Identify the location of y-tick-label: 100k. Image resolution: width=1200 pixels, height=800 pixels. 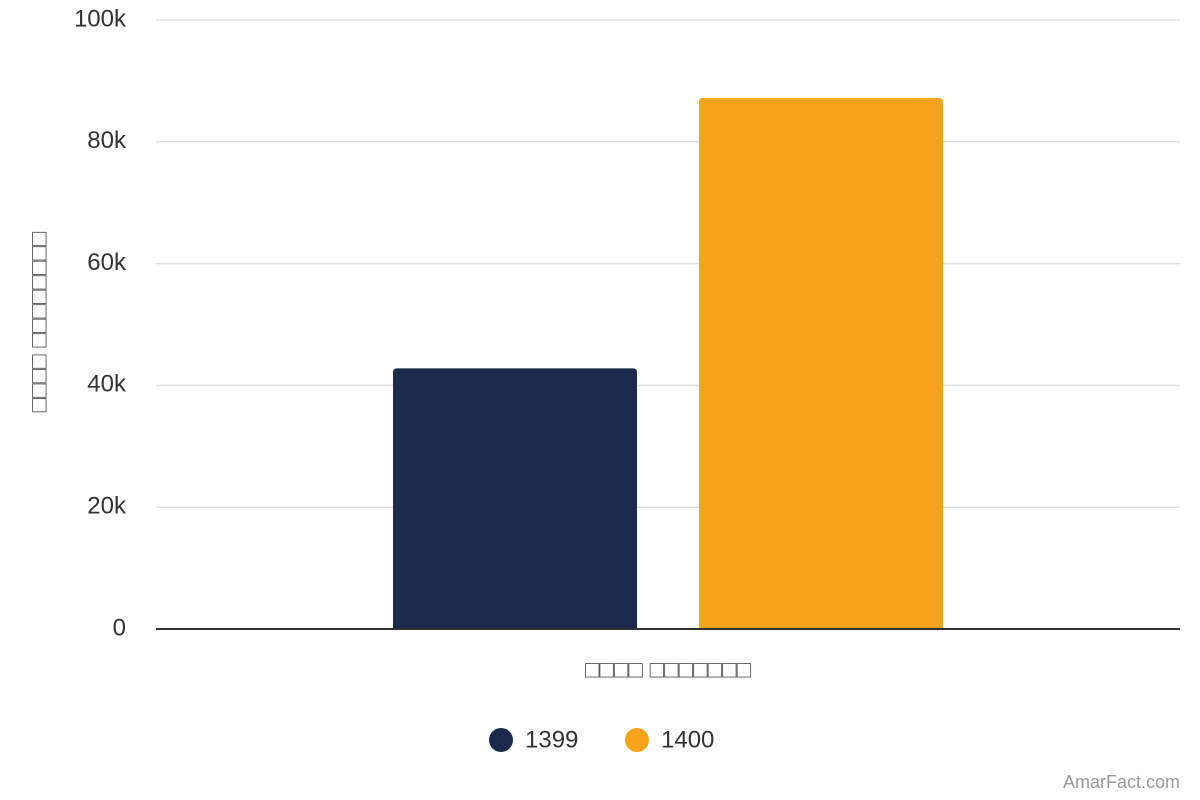
(100, 18).